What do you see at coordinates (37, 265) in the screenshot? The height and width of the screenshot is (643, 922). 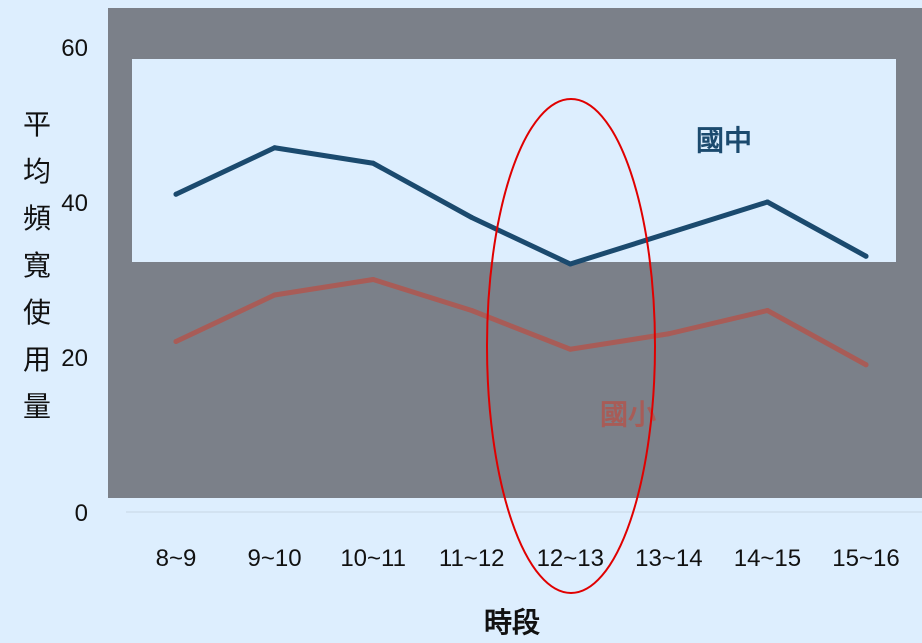 I see `y-axis-title-char: 寬` at bounding box center [37, 265].